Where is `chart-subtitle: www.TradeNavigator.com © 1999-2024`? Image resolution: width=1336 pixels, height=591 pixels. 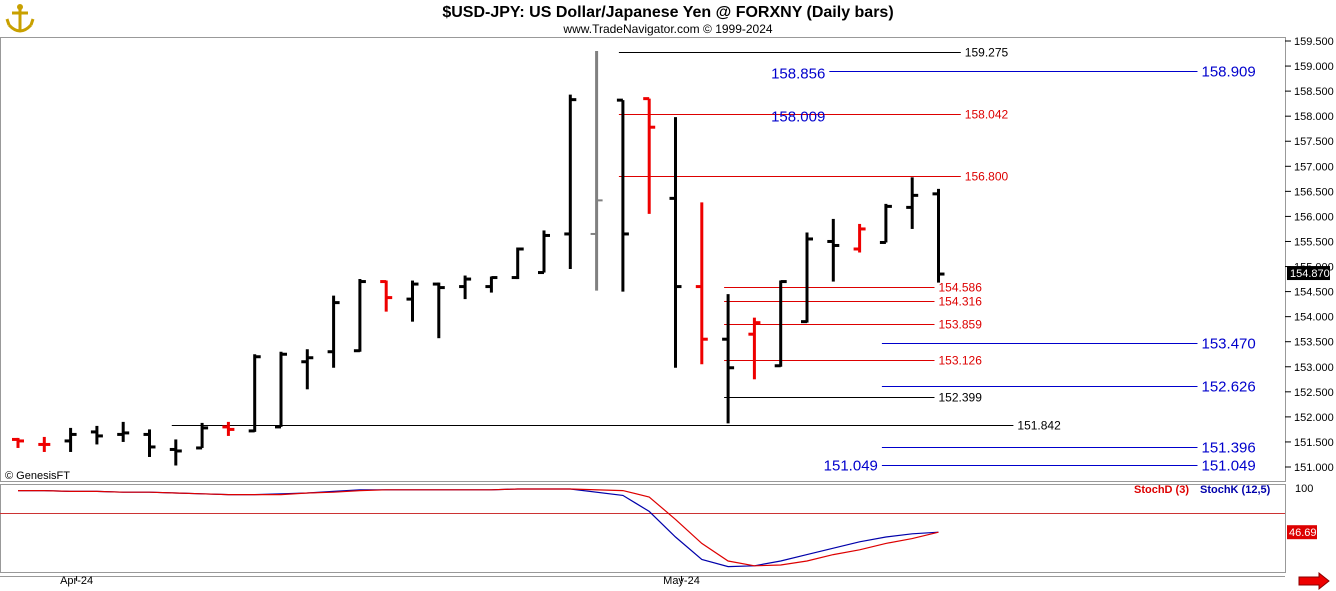
chart-subtitle: www.TradeNavigator.com © 1999-2024 is located at coordinates (667, 29).